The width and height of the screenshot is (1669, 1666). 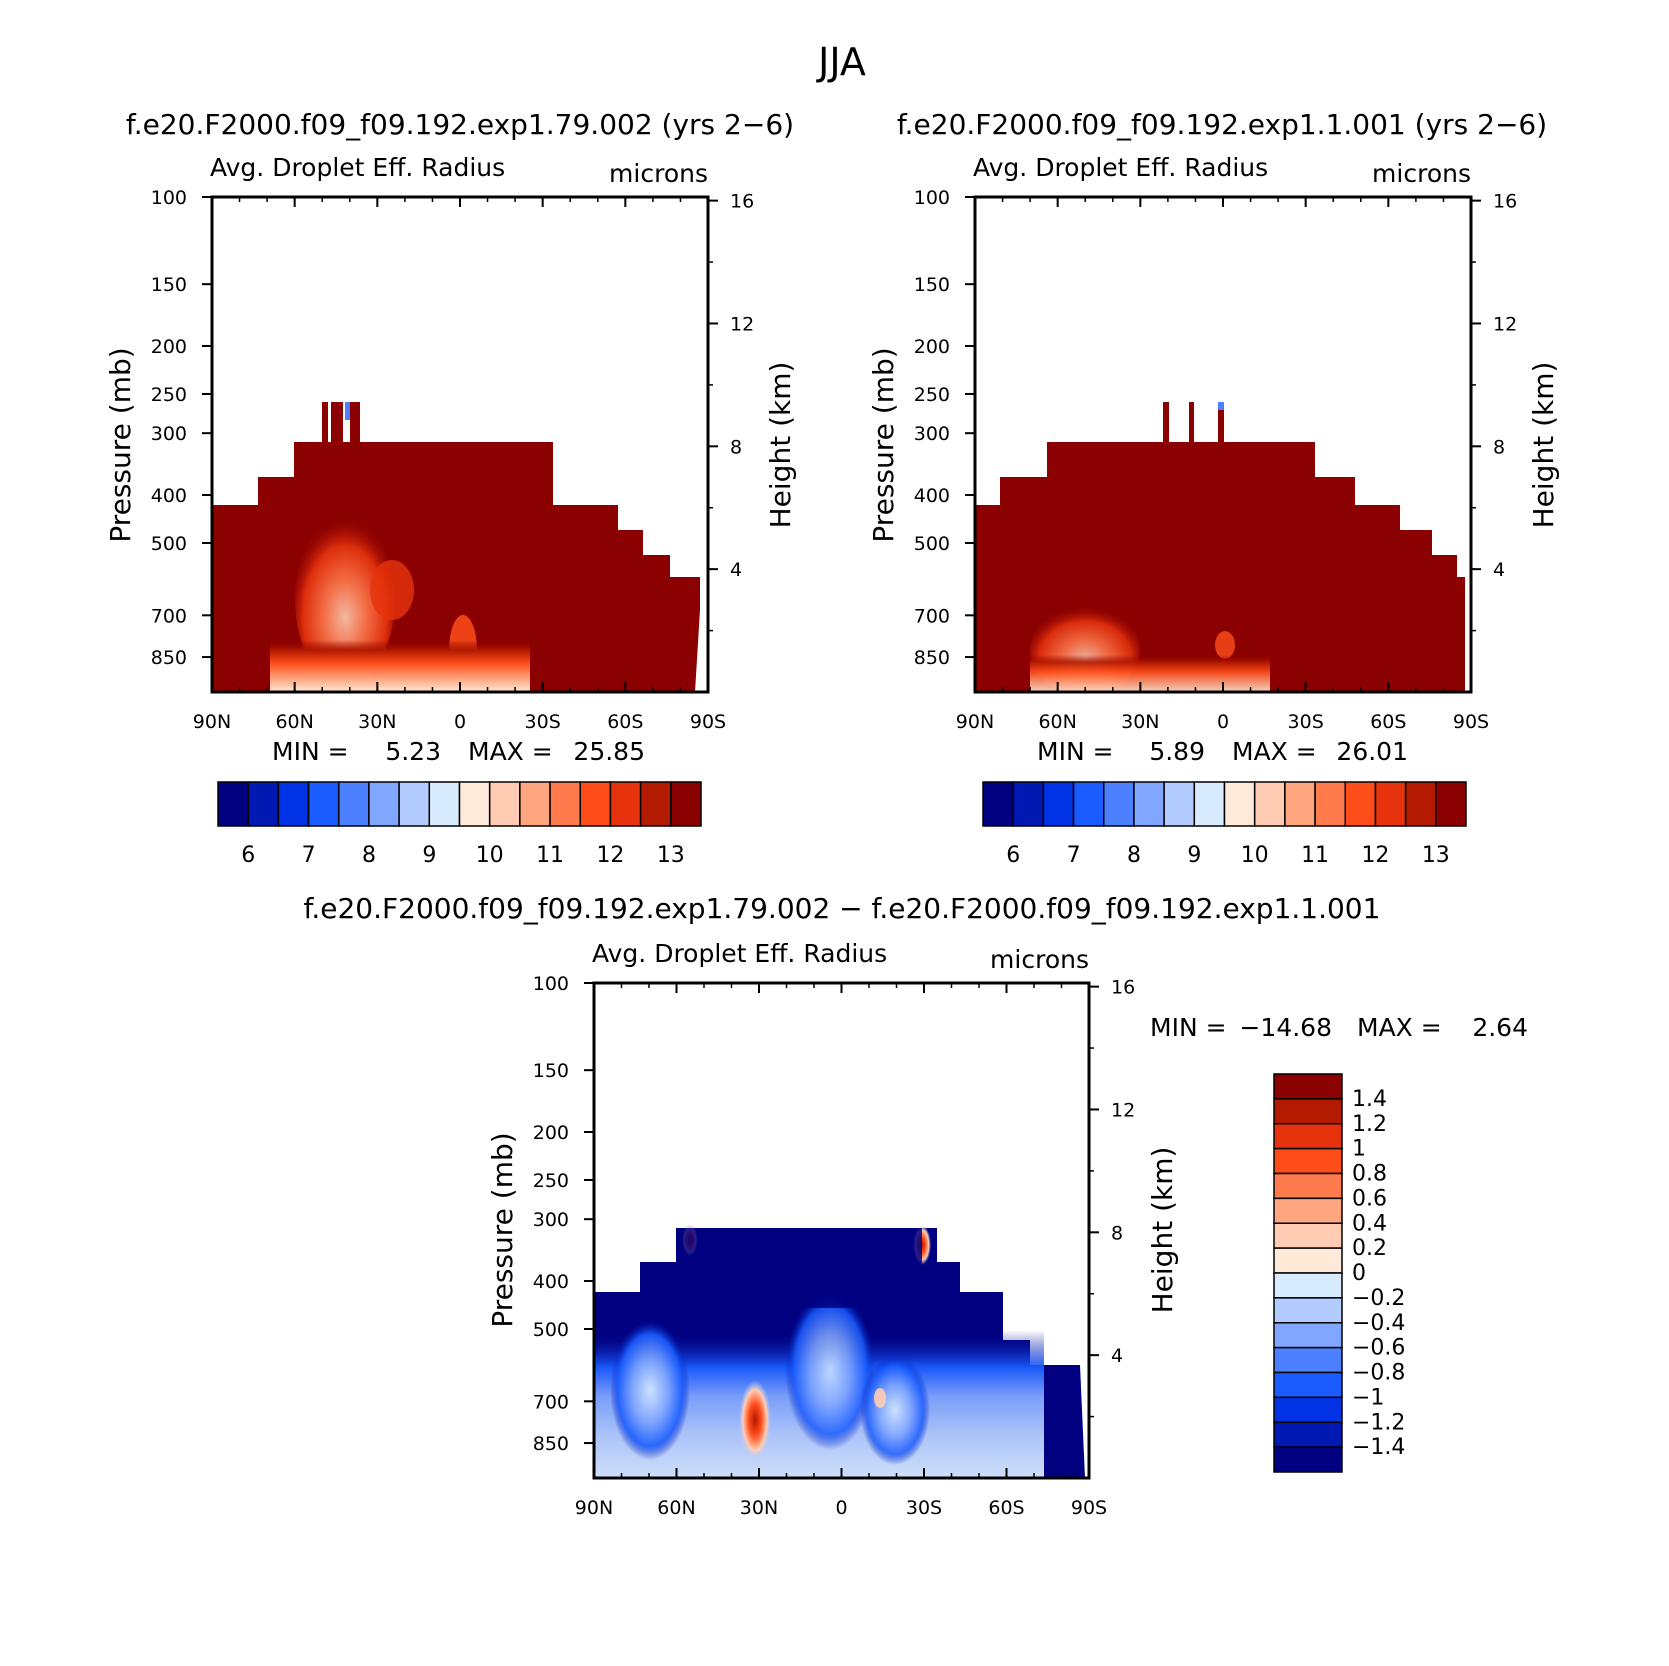 I want to click on panel-3-ylabel-right: Height (km), so click(x=1162, y=1230).